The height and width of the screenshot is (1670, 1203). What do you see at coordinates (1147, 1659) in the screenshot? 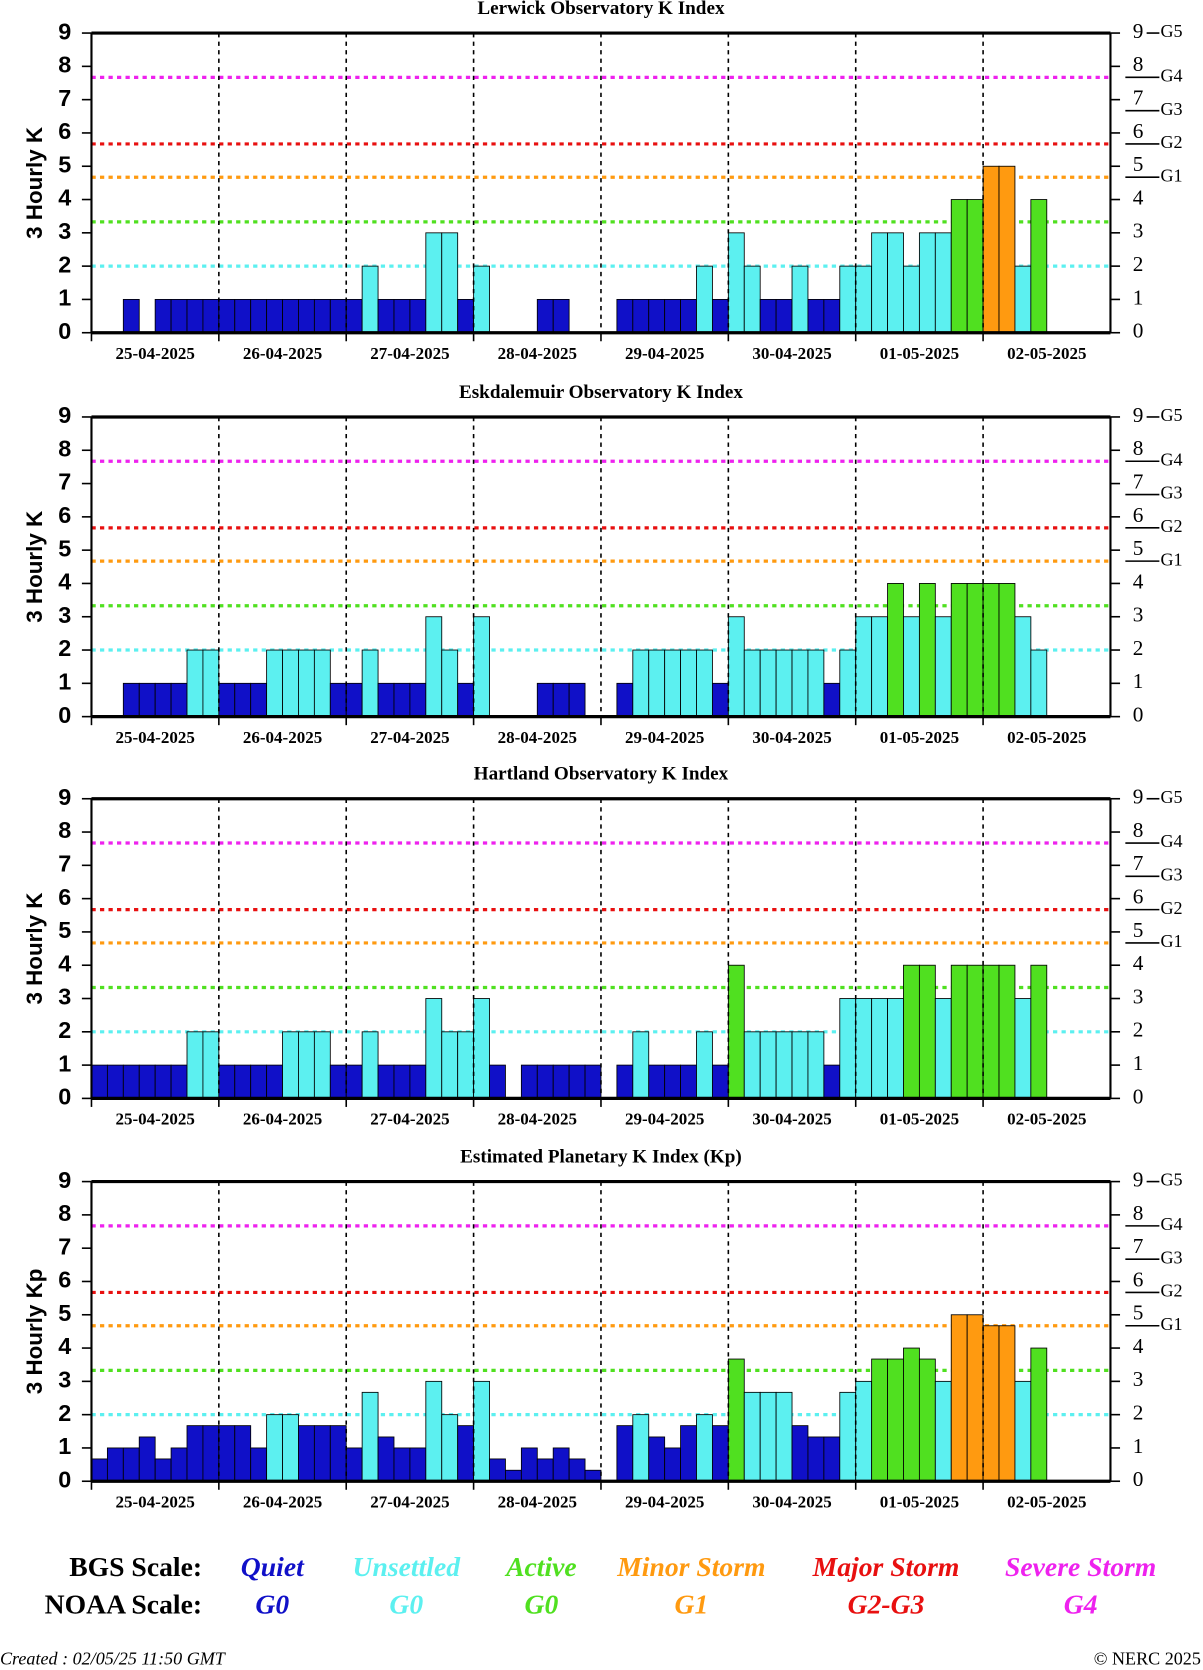
I see `copyright: © NERC 2025` at bounding box center [1147, 1659].